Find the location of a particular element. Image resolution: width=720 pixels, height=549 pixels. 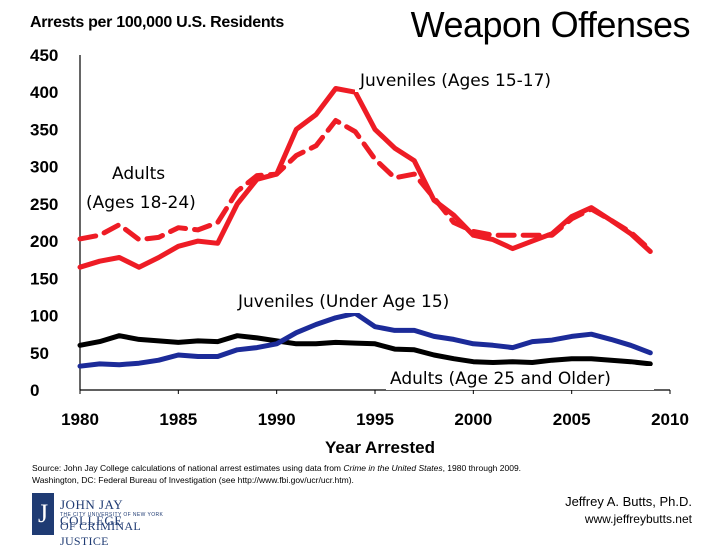

y-tick-label: 350 is located at coordinates (44, 129).